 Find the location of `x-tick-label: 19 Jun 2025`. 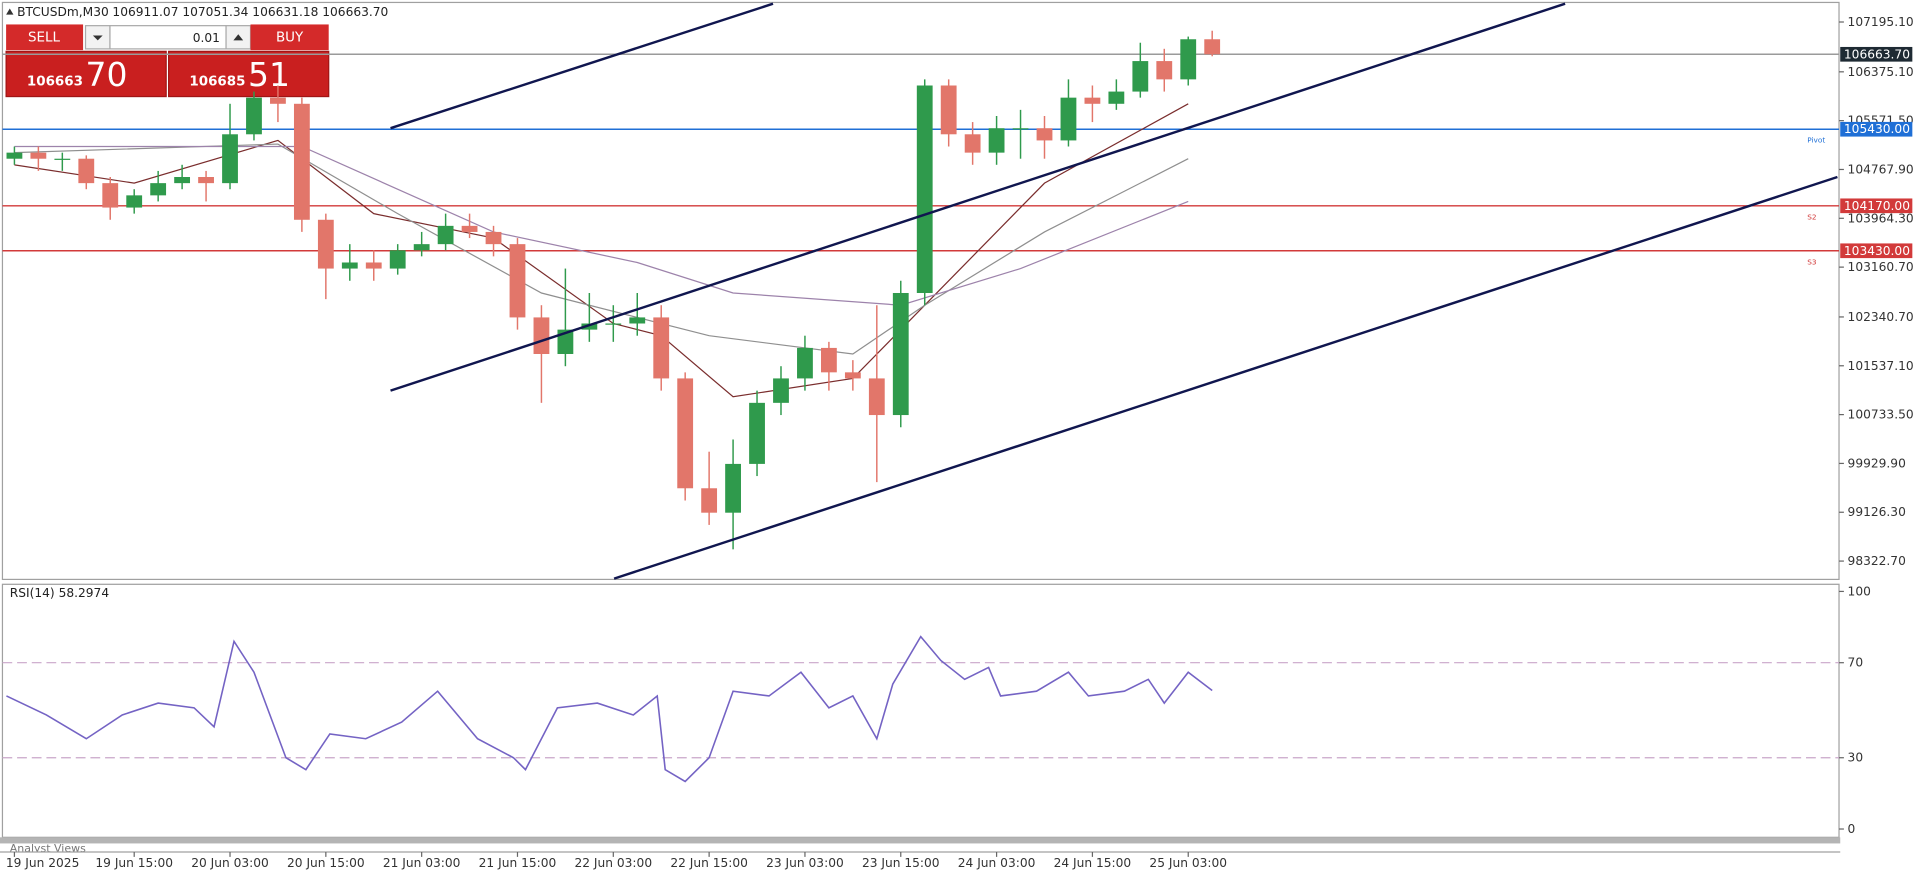

x-tick-label: 19 Jun 2025 is located at coordinates (43, 863).